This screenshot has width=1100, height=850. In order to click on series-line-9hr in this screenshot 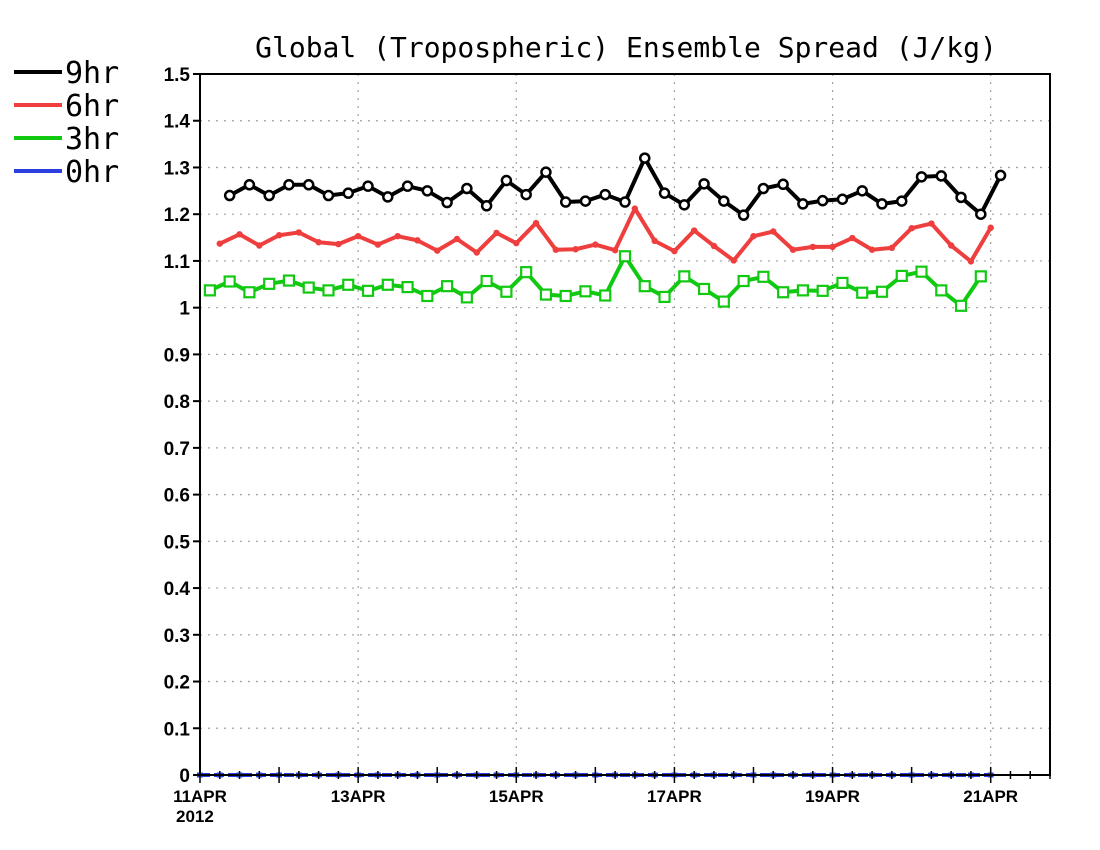, I will do `click(615, 187)`.